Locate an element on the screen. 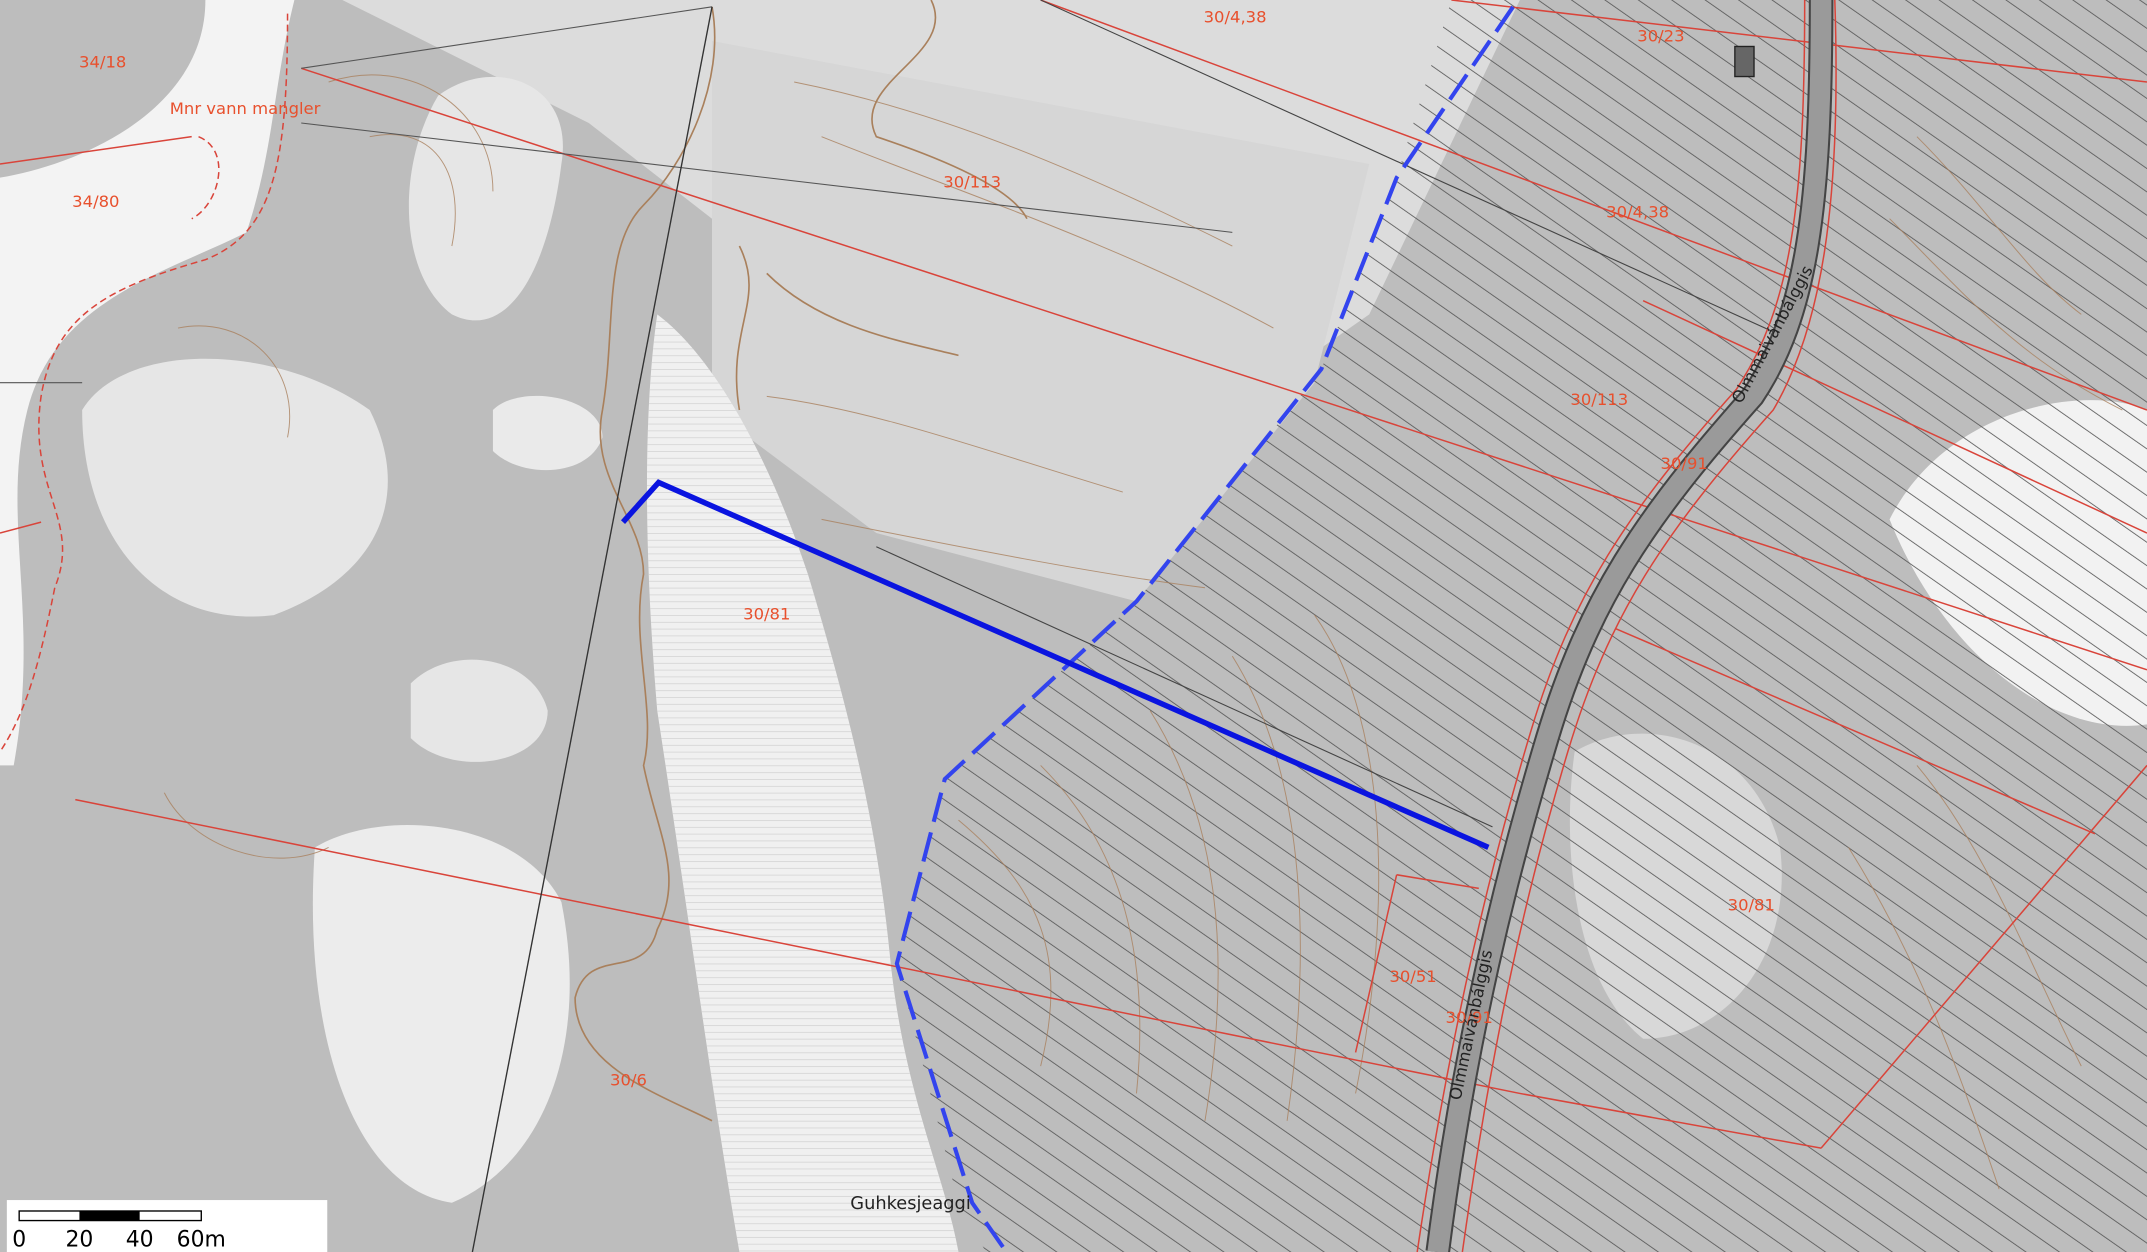 This screenshot has width=2147, height=1252. parcel-label: 30/51 is located at coordinates (1412, 976).